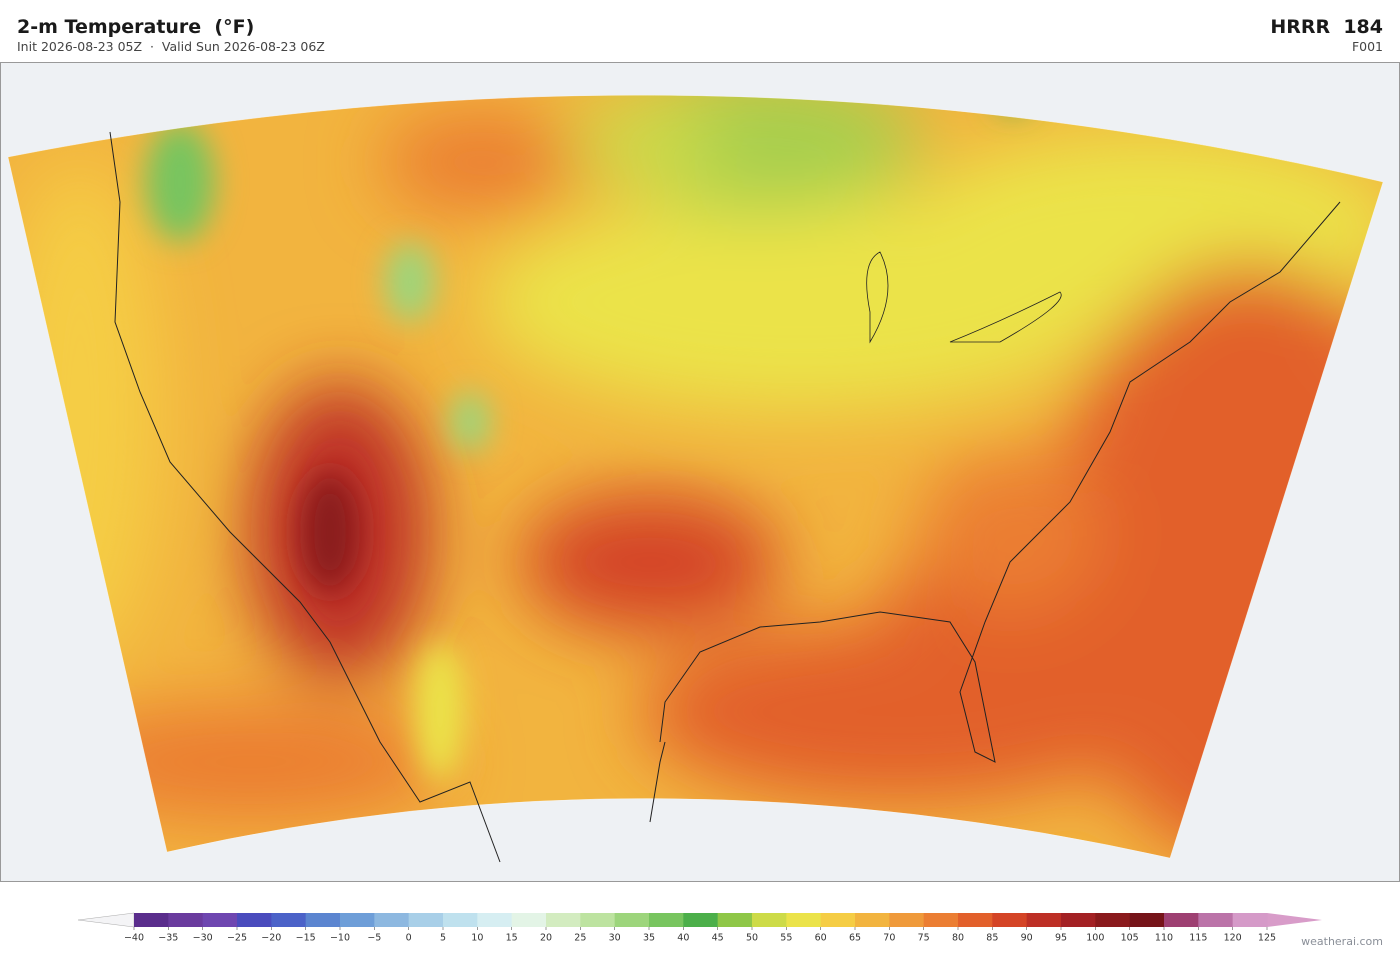 The image size is (1400, 956). I want to click on colorbar-tick-label: 35, so click(649, 938).